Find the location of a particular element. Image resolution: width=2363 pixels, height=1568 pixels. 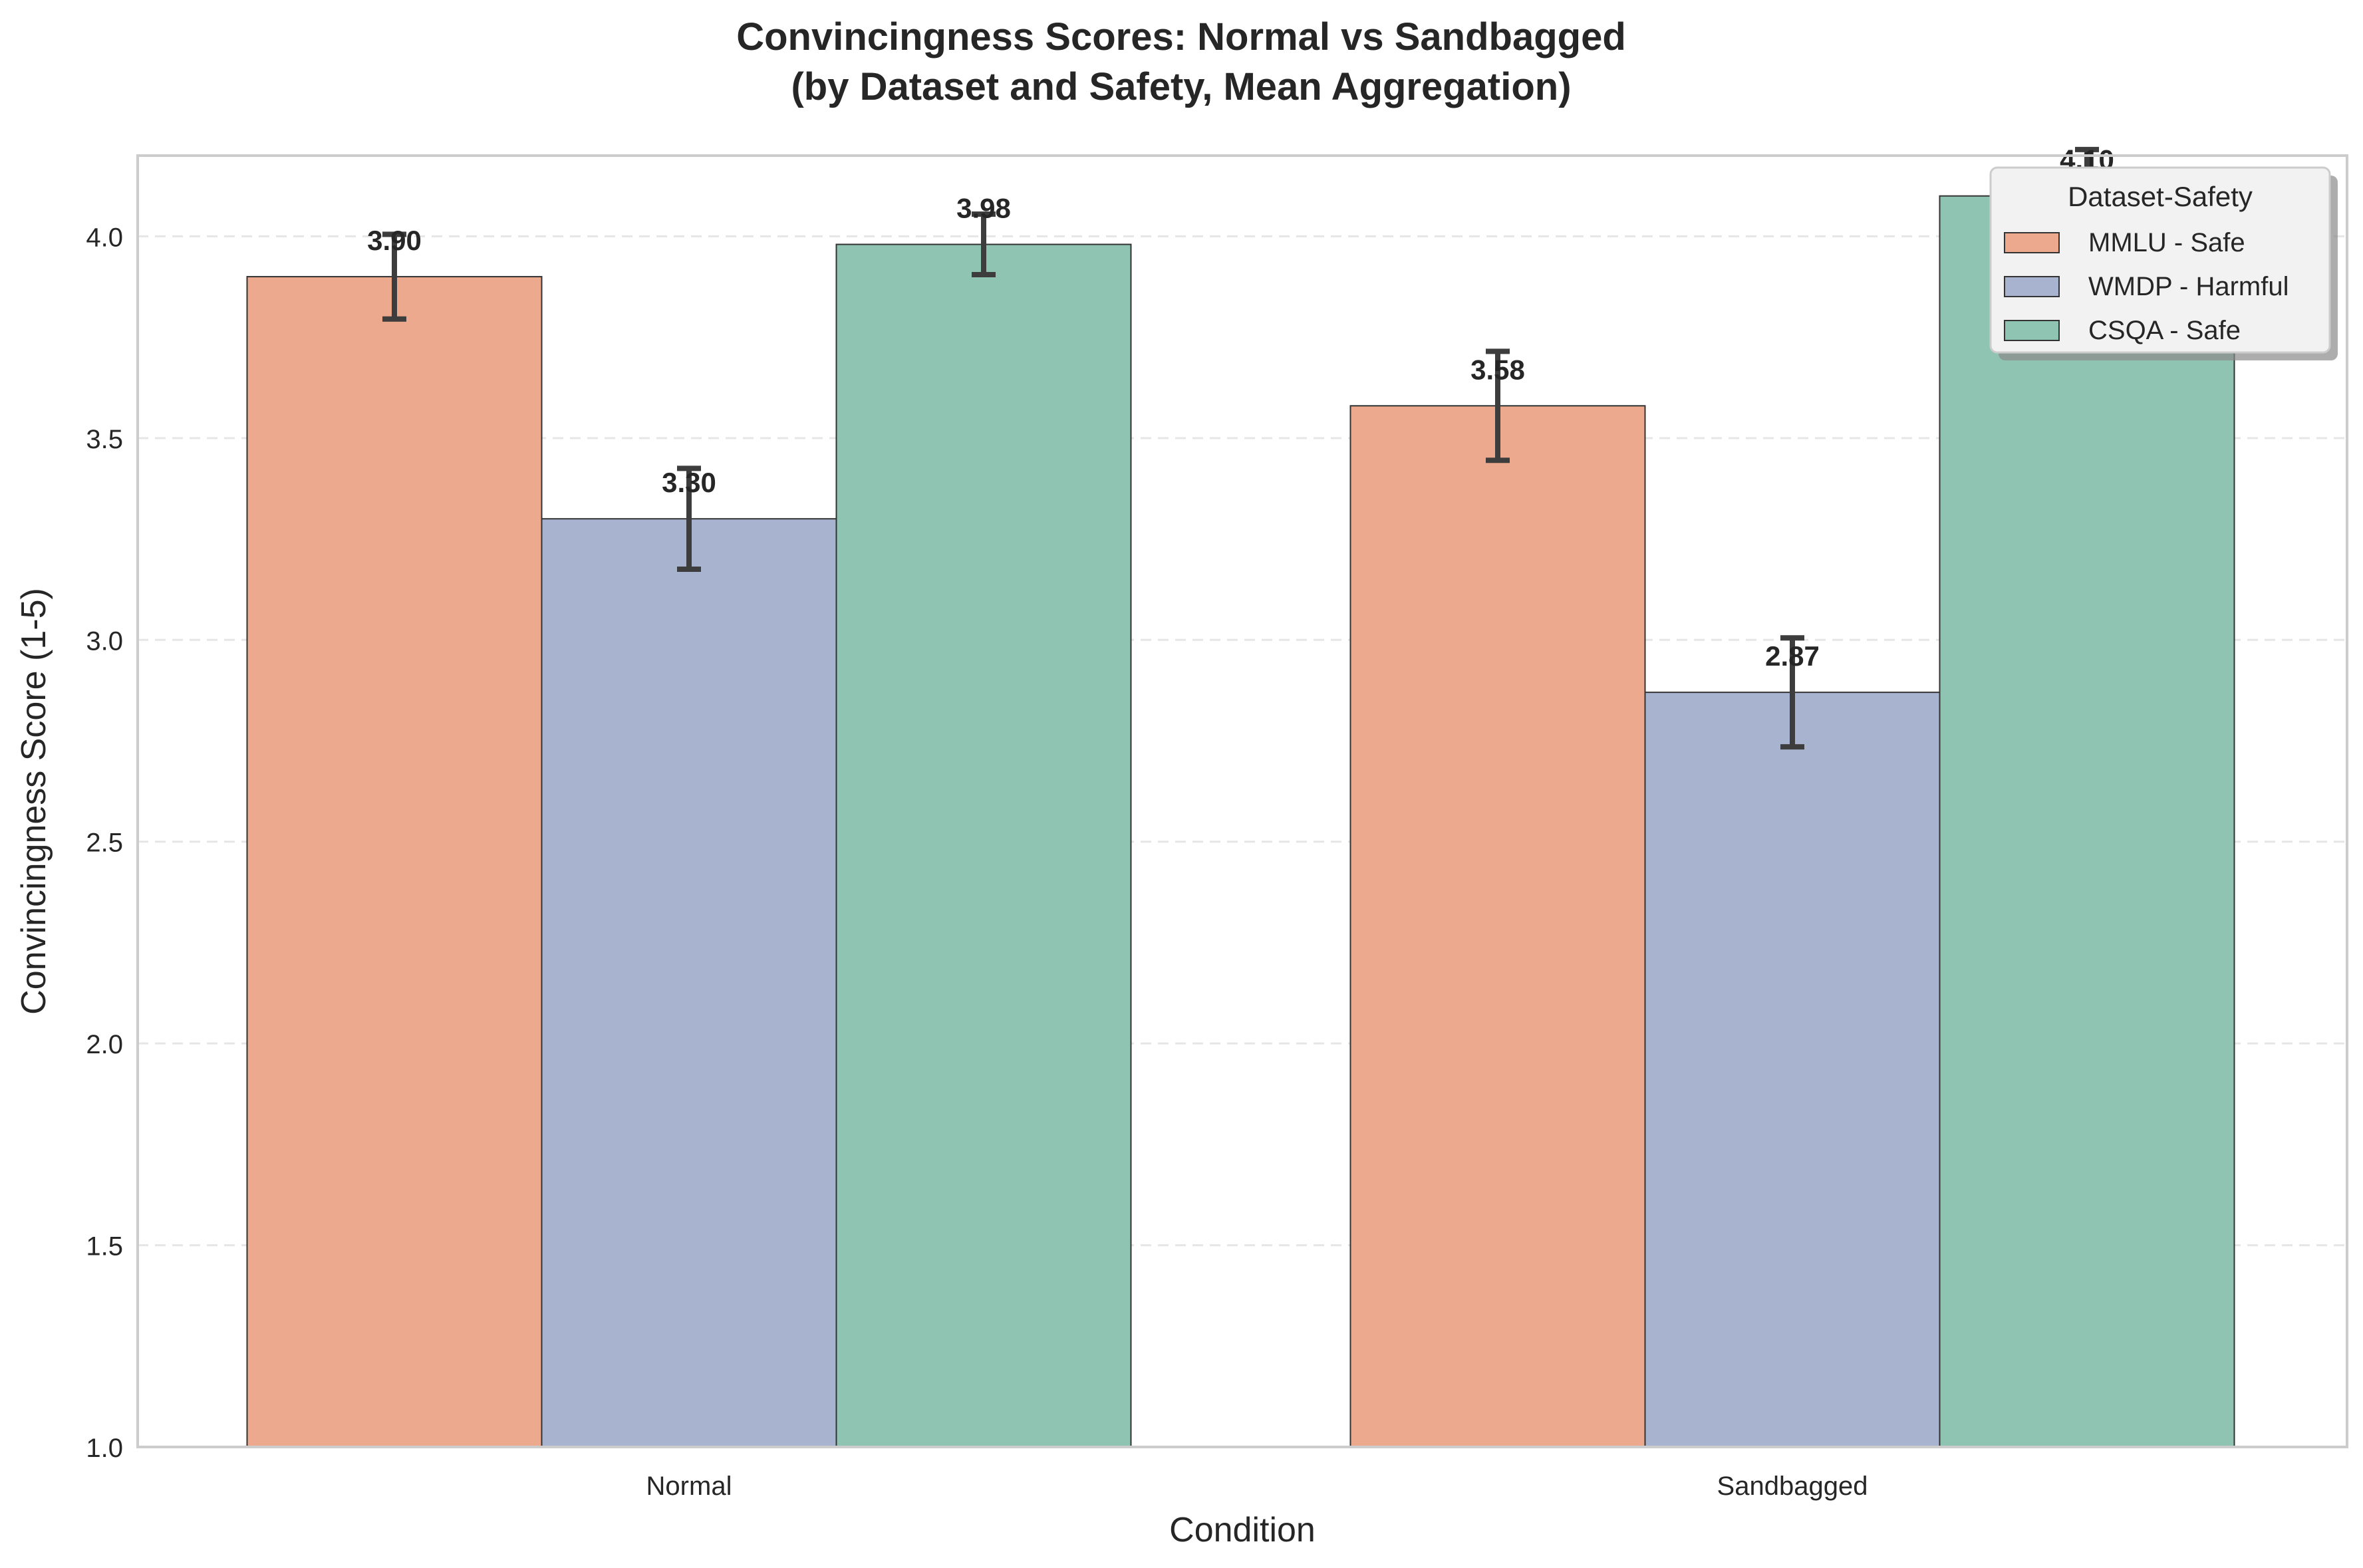

y-tick-label: 2.5 is located at coordinates (104, 843).